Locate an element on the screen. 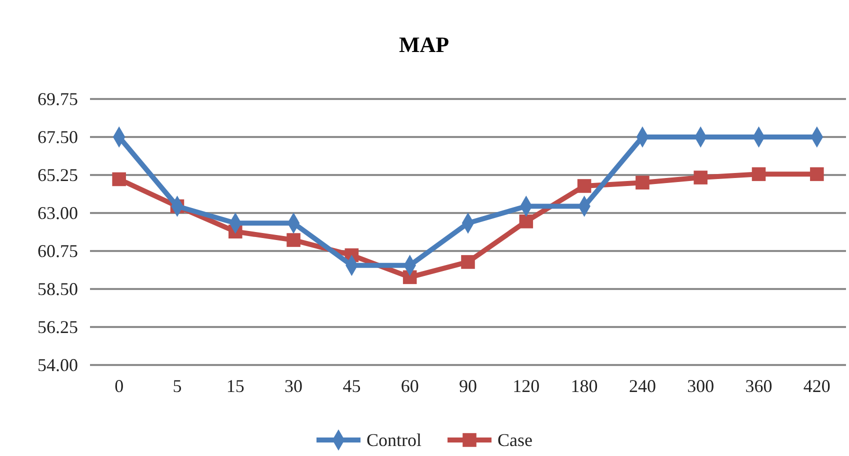 This screenshot has height=456, width=849. x-tick-label: 15 is located at coordinates (235, 386).